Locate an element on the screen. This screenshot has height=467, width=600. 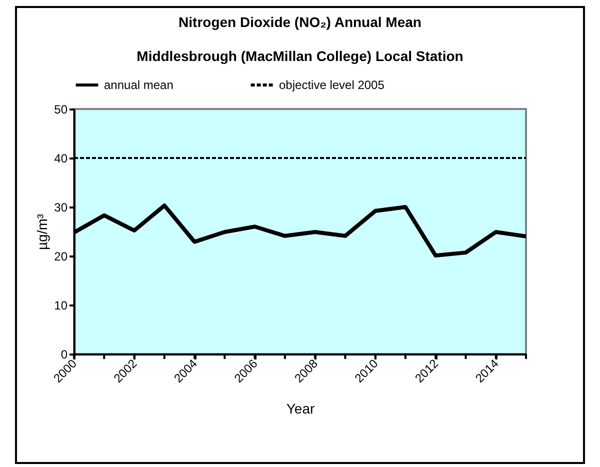
y-tick-label: 0 is located at coordinates (64, 355).